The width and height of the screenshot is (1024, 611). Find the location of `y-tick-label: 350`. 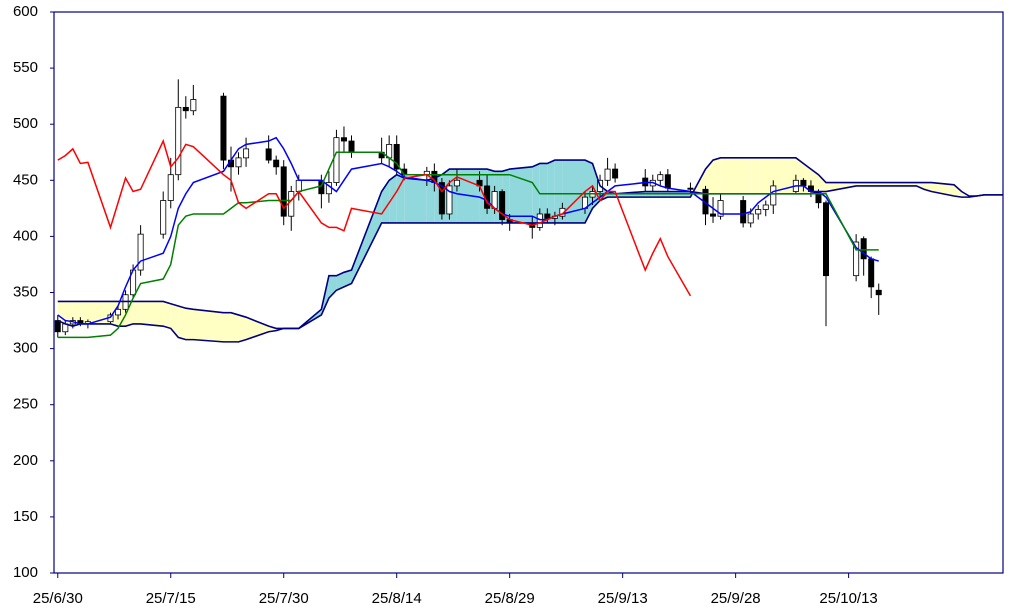

y-tick-label: 350 is located at coordinates (25, 291).